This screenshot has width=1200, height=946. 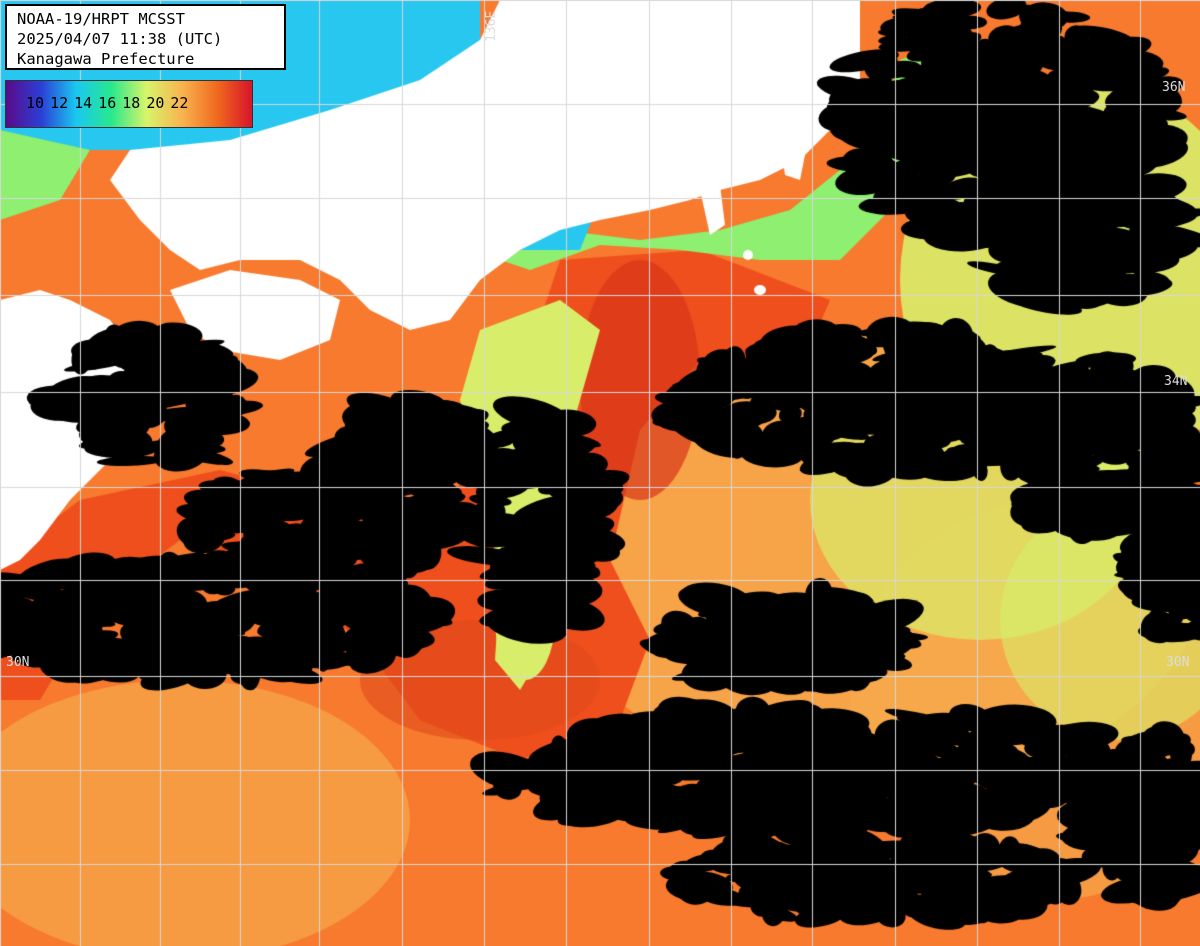 I want to click on legend-tick: 20, so click(x=155, y=103).